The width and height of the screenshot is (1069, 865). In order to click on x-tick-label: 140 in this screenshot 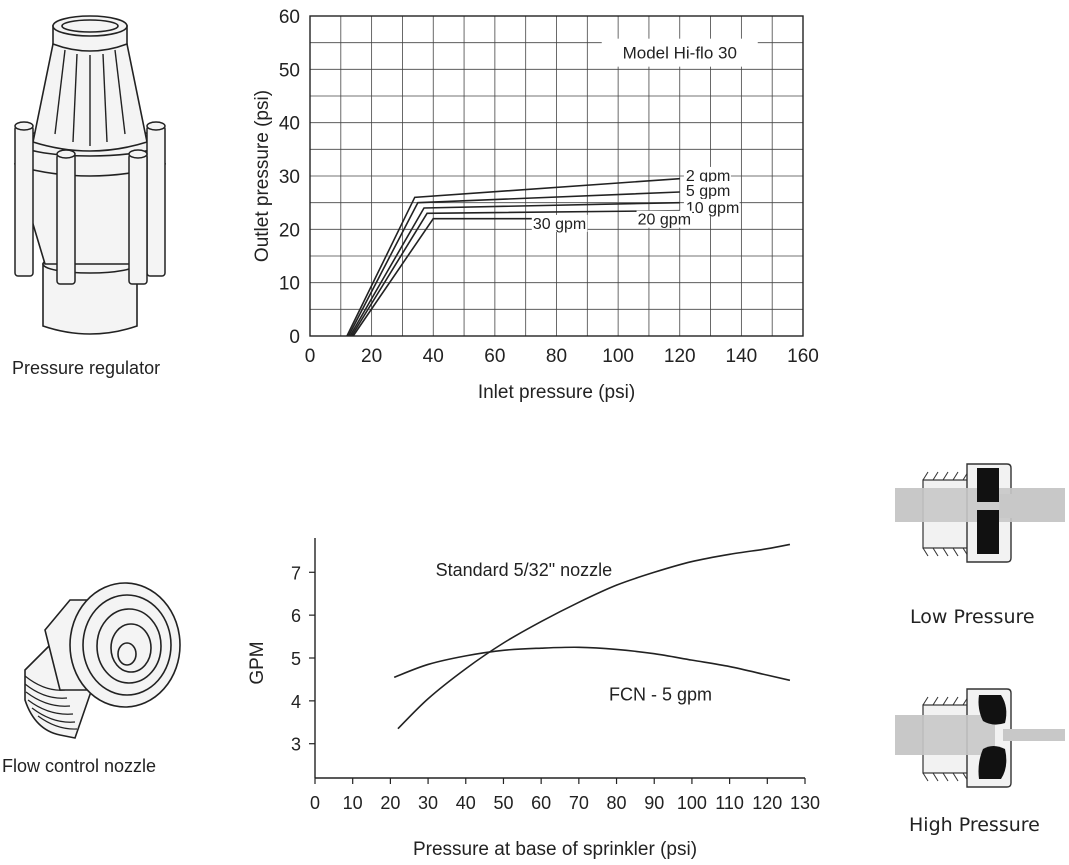, I will do `click(742, 356)`.